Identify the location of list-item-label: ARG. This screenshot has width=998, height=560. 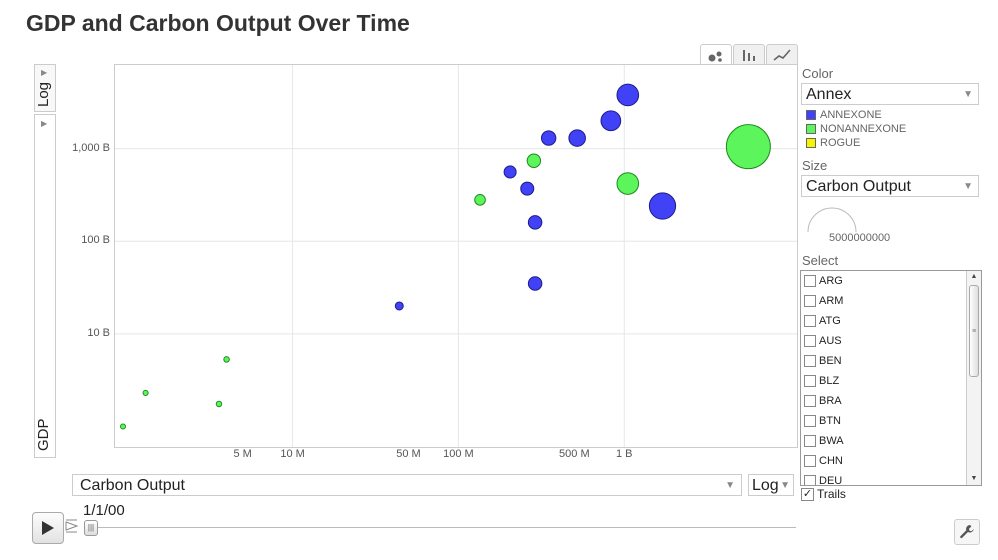
(831, 281).